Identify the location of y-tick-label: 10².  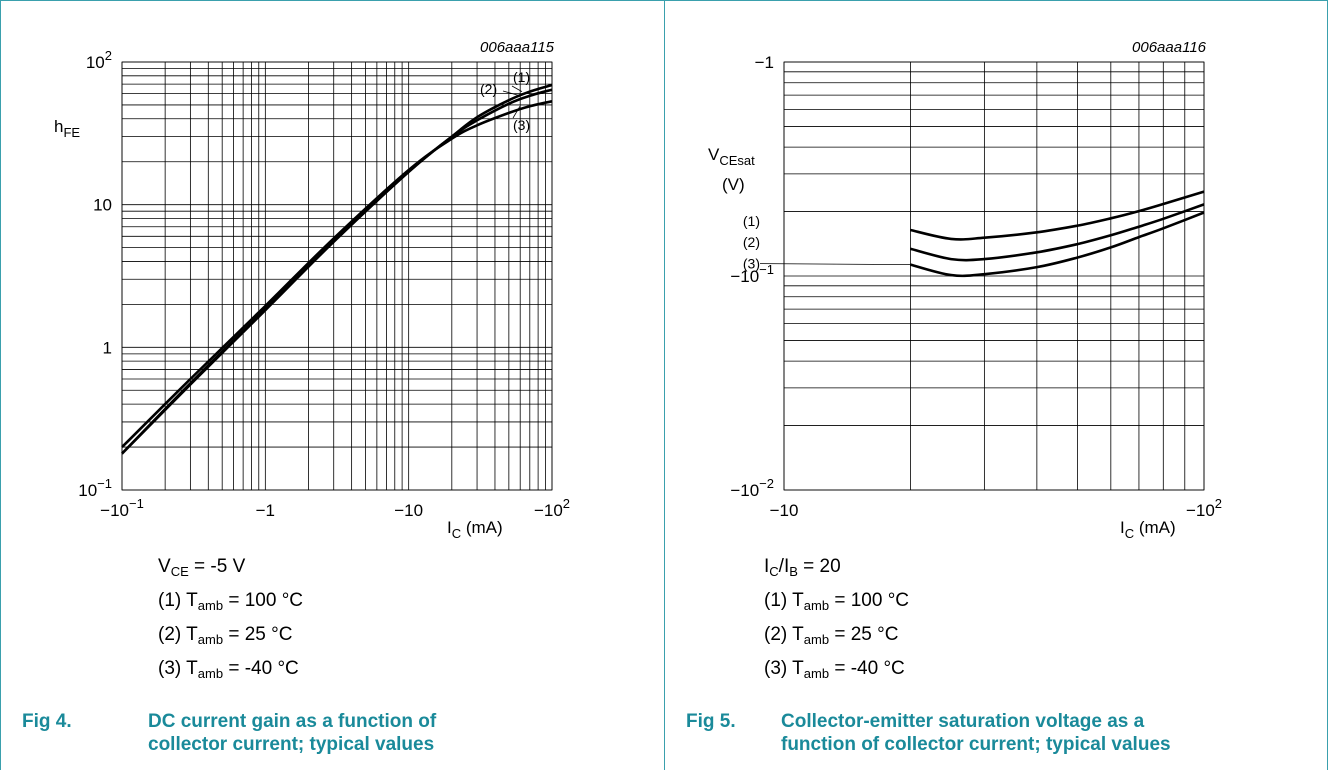
(99, 60).